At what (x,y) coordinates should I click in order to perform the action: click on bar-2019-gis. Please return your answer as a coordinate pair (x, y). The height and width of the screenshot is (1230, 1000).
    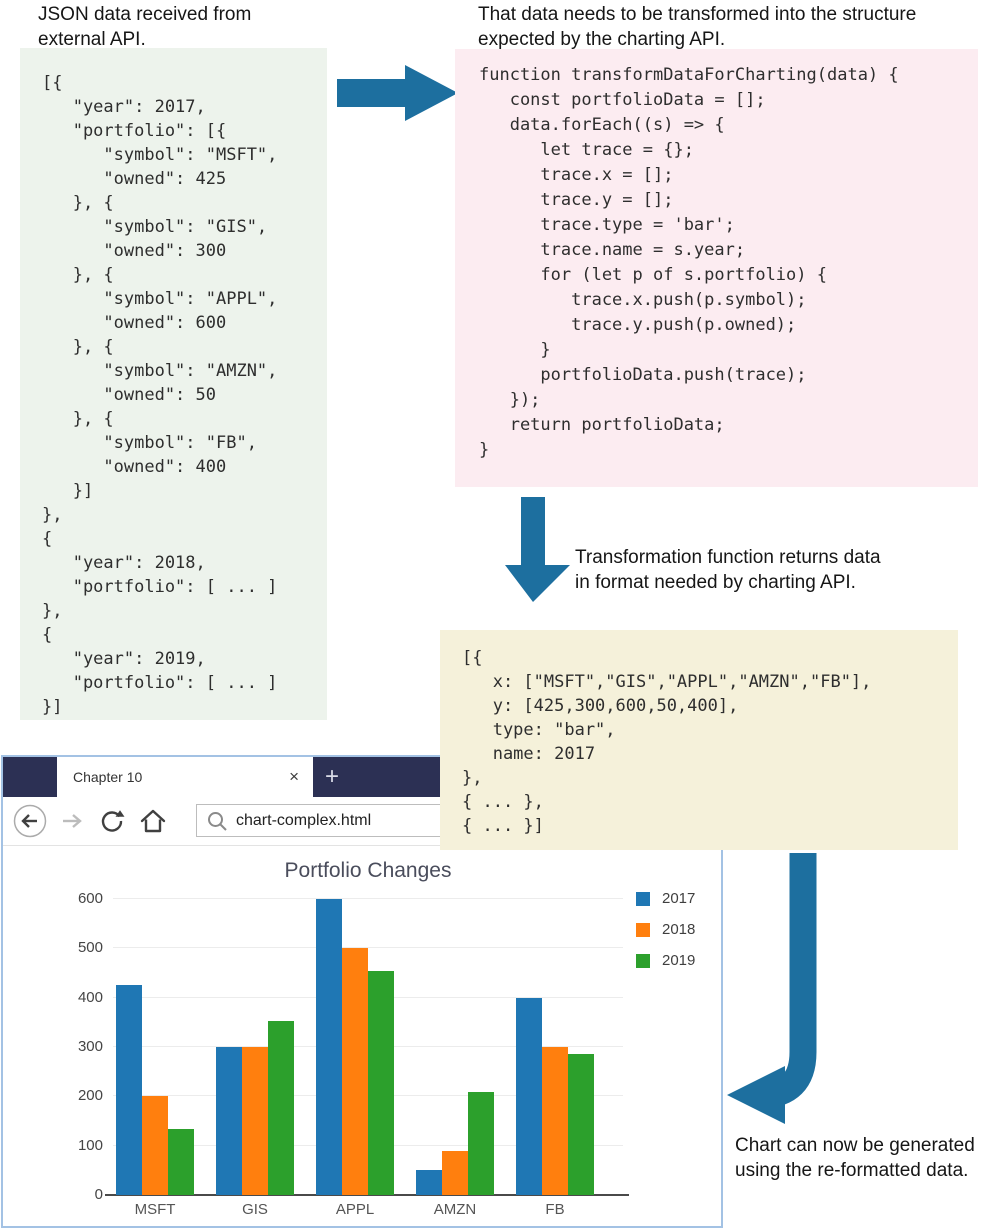
    Looking at the image, I should click on (281, 1108).